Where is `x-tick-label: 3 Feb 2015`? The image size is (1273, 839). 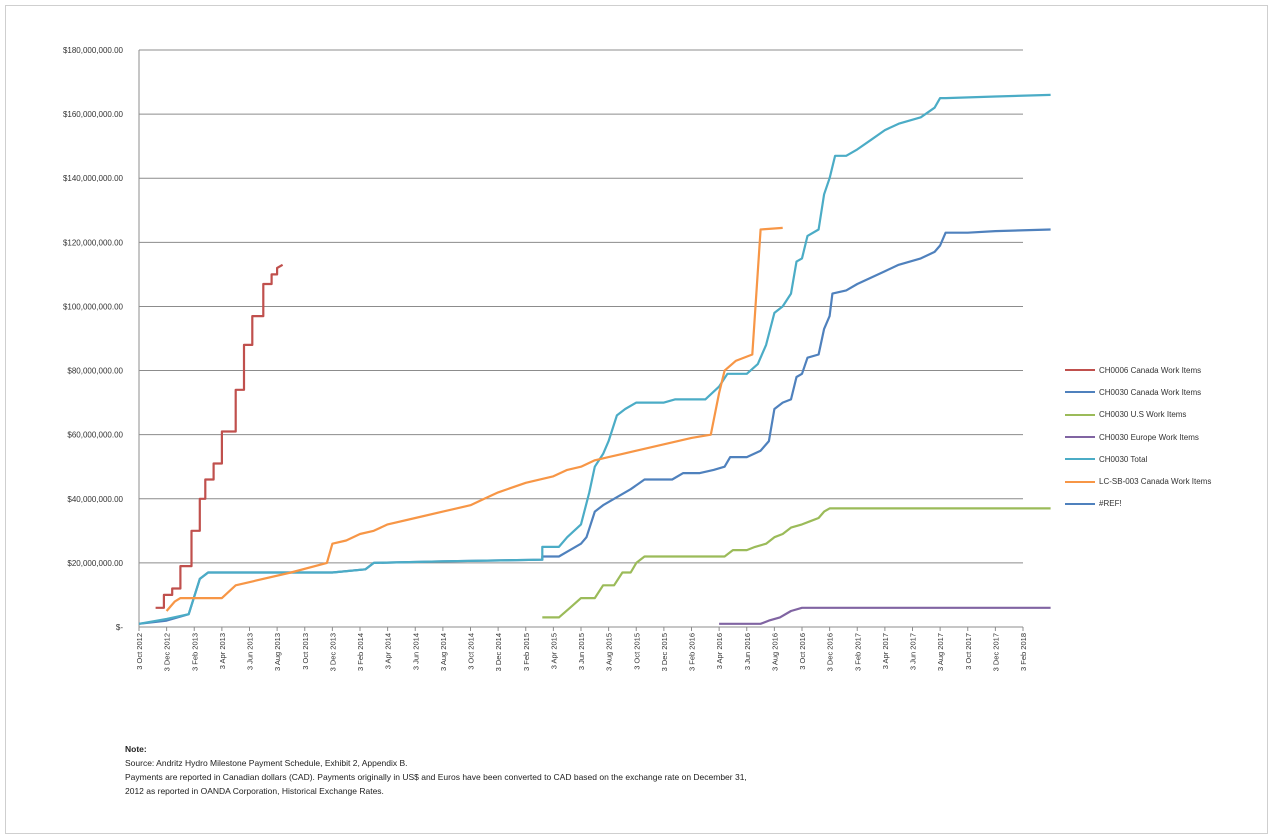 x-tick-label: 3 Feb 2015 is located at coordinates (526, 652).